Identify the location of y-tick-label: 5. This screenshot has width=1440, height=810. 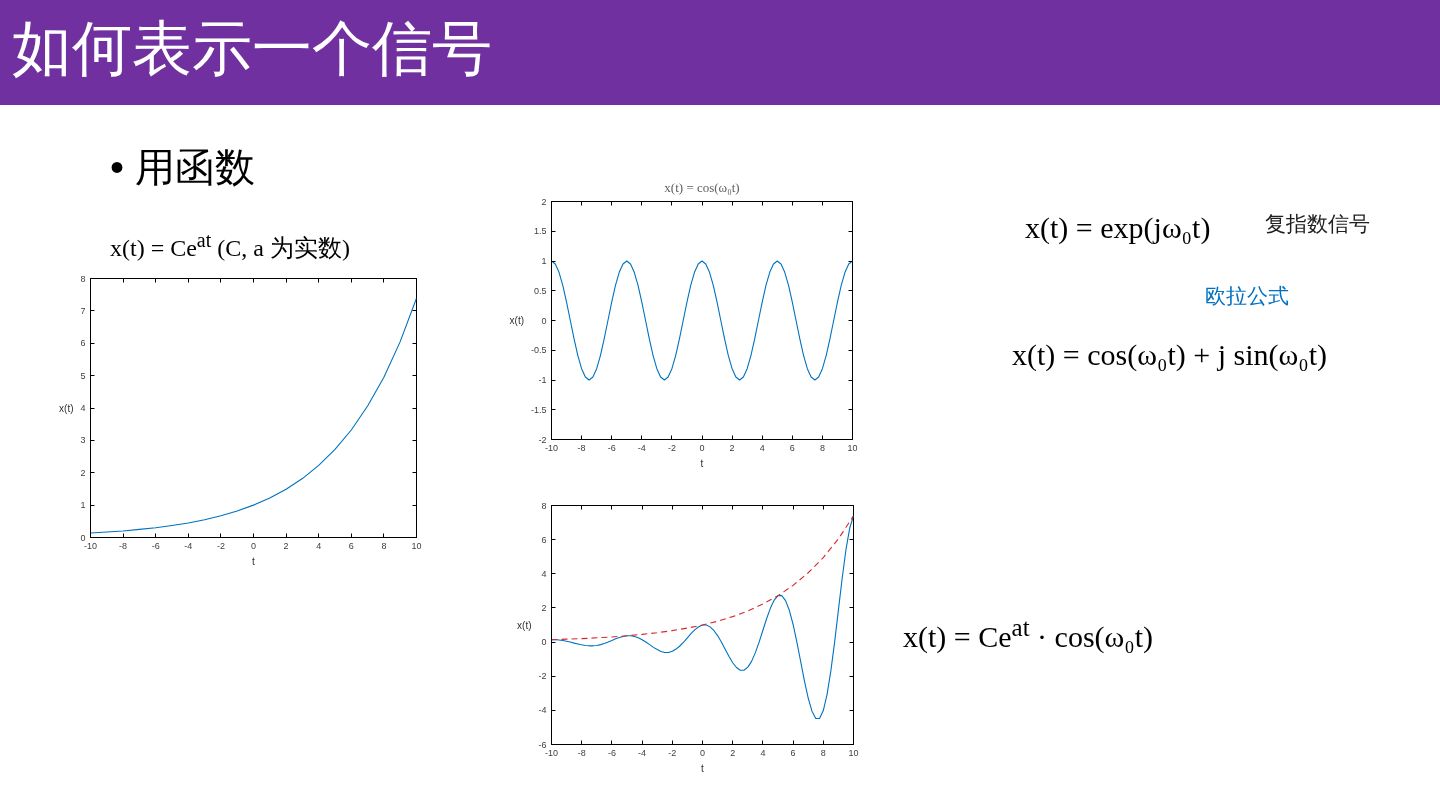
(83, 375).